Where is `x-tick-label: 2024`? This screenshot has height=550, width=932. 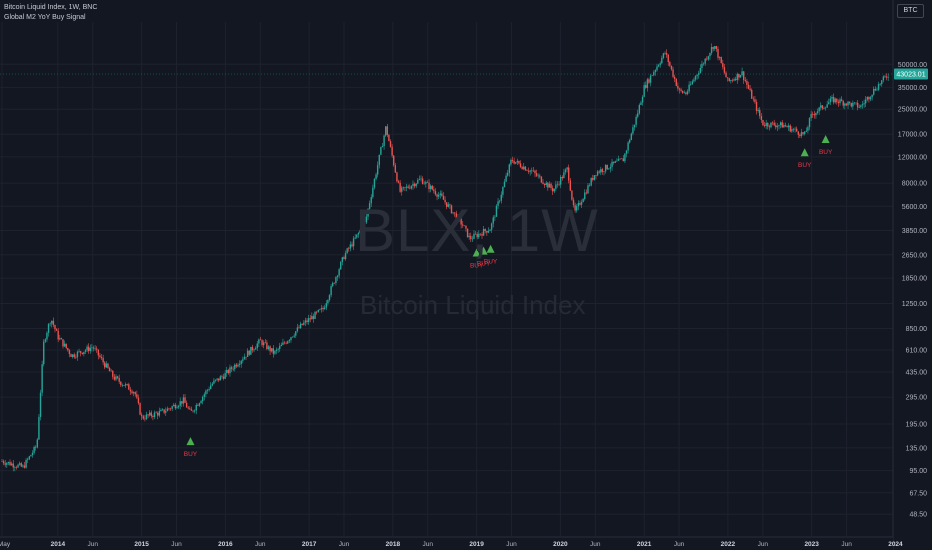
x-tick-label: 2024 is located at coordinates (895, 544).